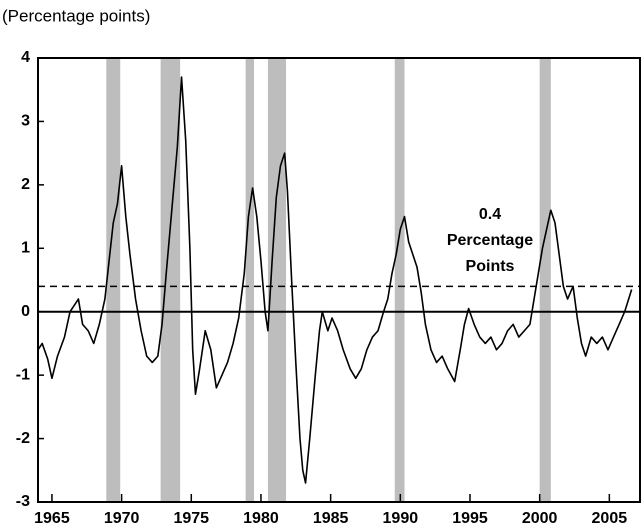 Image resolution: width=644 pixels, height=529 pixels. I want to click on y-tick-label: 0, so click(25, 311).